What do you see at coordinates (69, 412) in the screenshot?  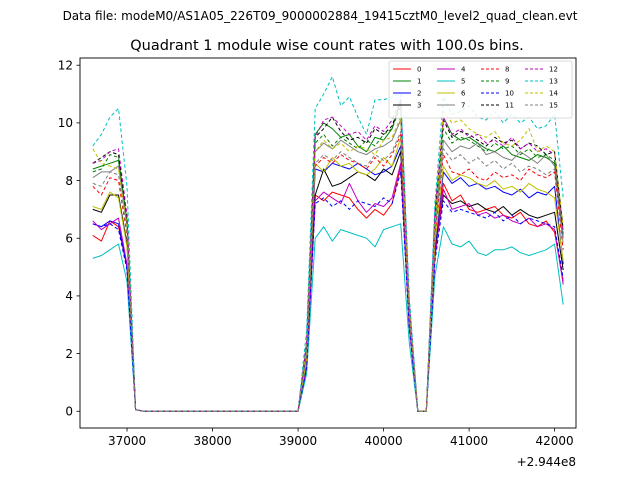 I see `y-tick-label: 0` at bounding box center [69, 412].